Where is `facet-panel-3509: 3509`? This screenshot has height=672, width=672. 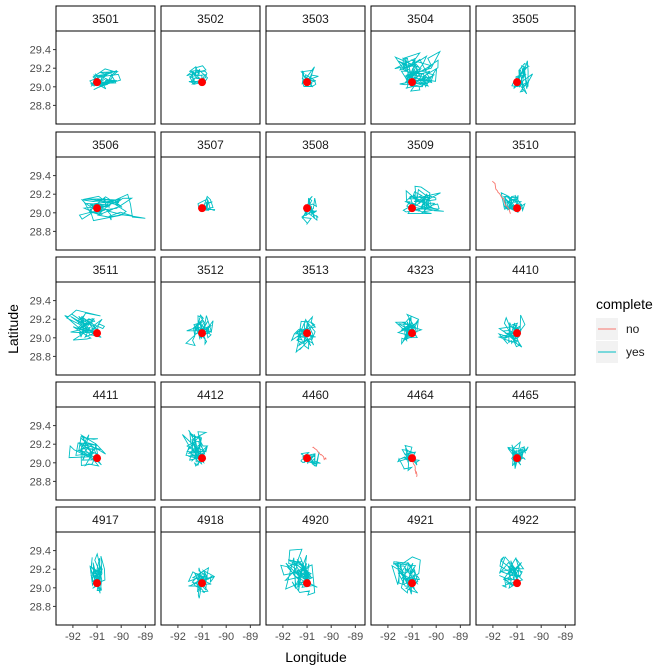
facet-panel-3509: 3509 is located at coordinates (420, 191).